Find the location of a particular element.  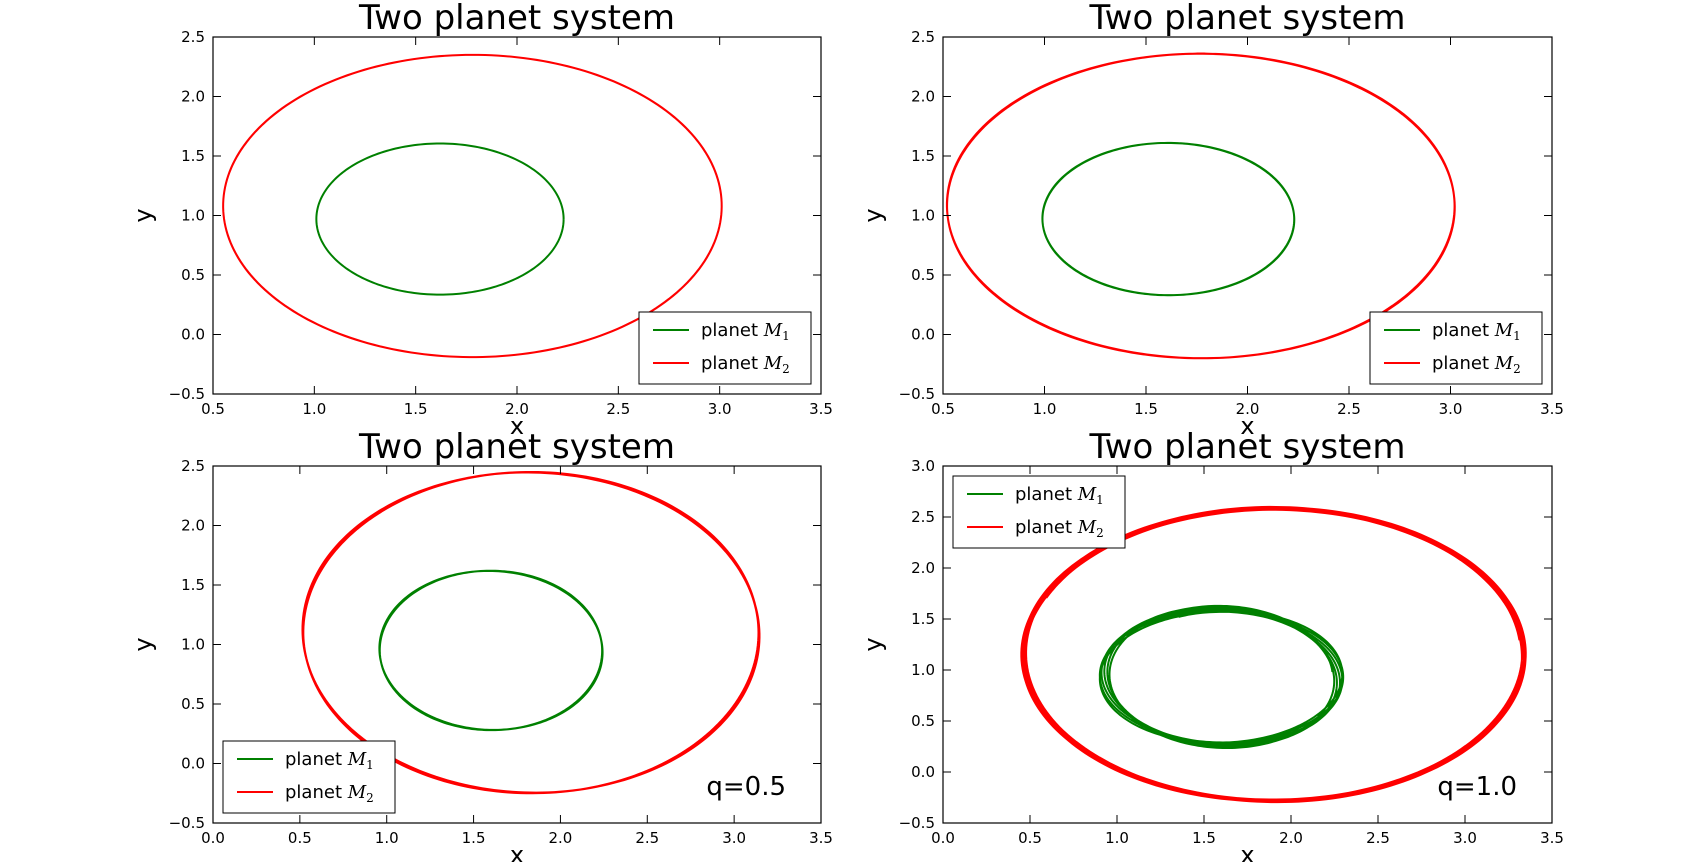

annotation-text: q=1.0 is located at coordinates (1477, 787).